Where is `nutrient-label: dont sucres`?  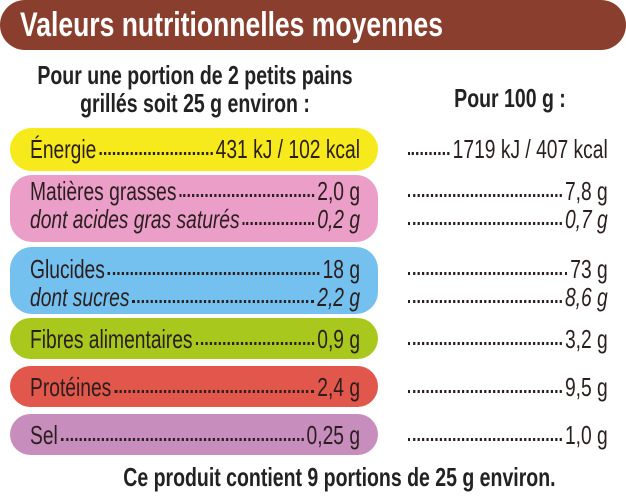 nutrient-label: dont sucres is located at coordinates (80, 297).